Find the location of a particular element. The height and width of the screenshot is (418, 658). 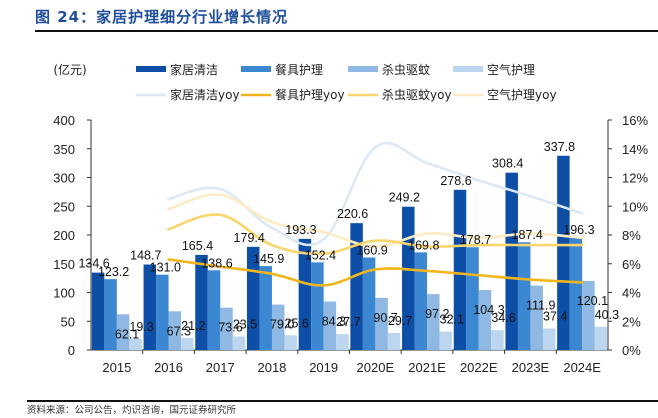

legend-label: 餐具护理 is located at coordinates (299, 69).